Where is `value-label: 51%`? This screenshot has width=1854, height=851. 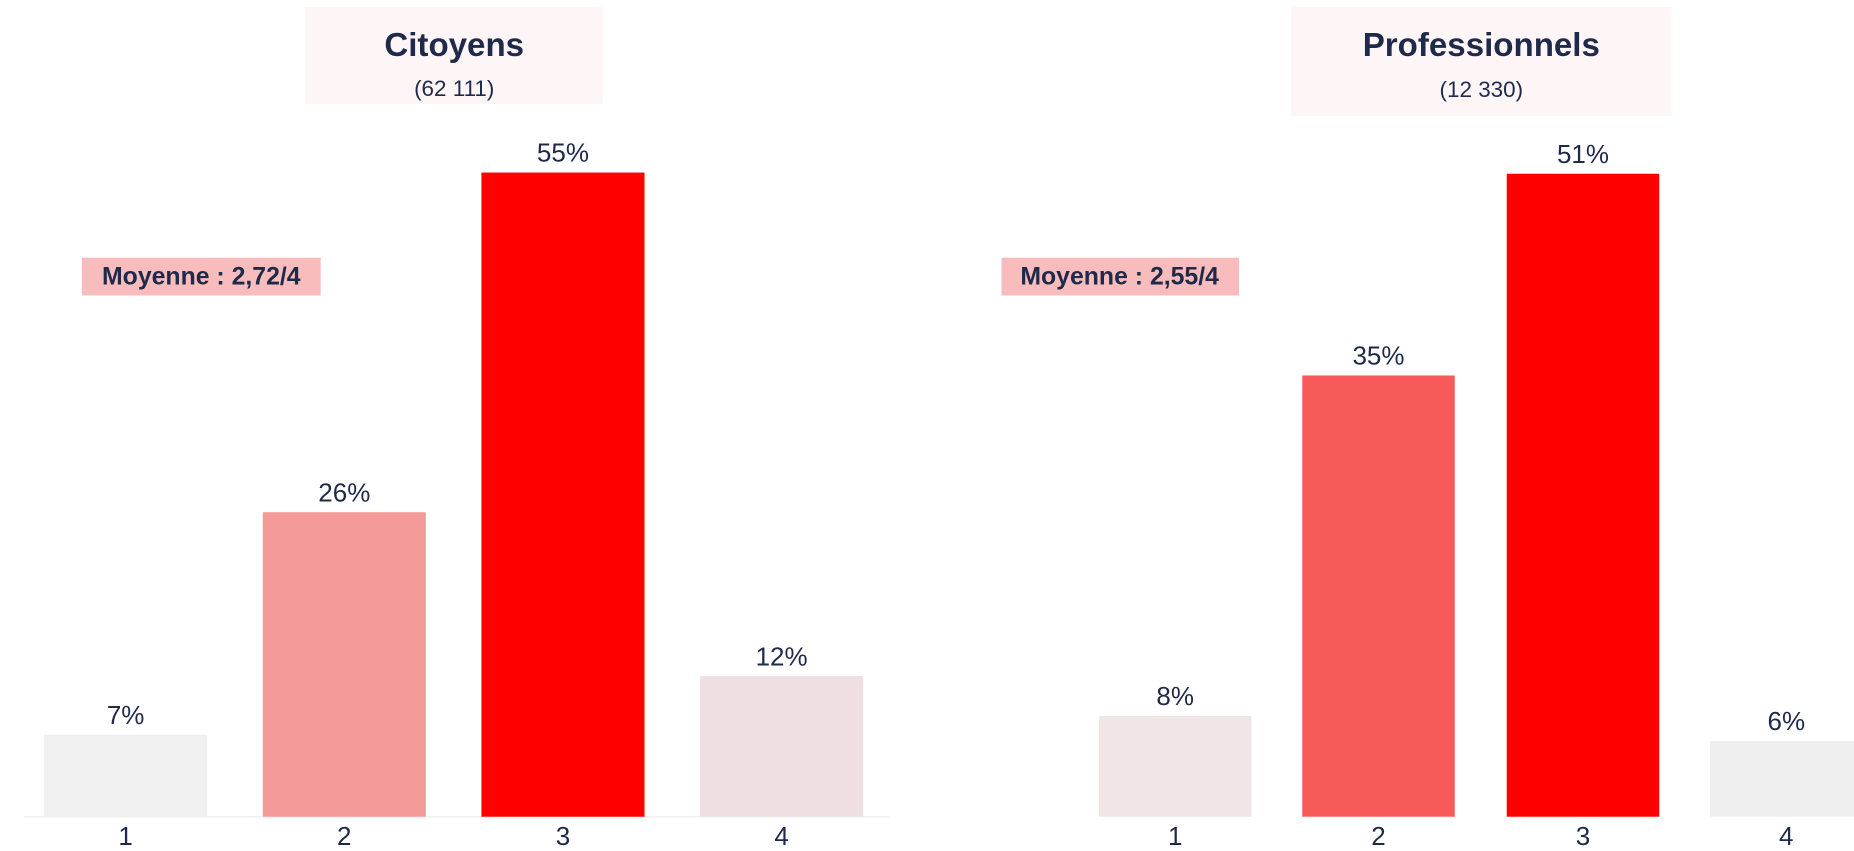
value-label: 51% is located at coordinates (1583, 154).